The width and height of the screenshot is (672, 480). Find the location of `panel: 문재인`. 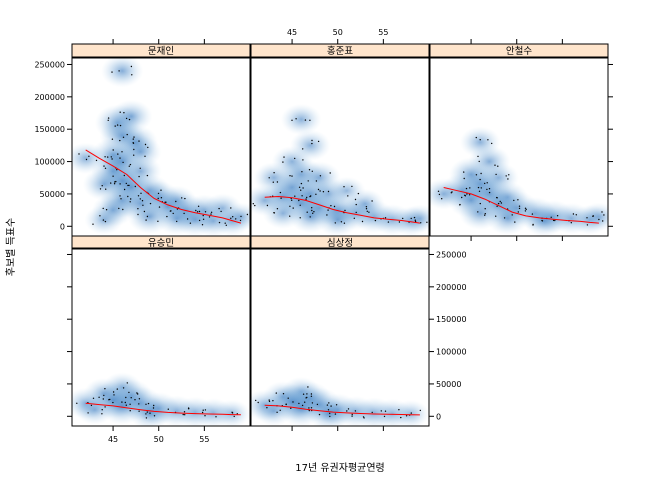

panel: 문재인 is located at coordinates (161, 140).